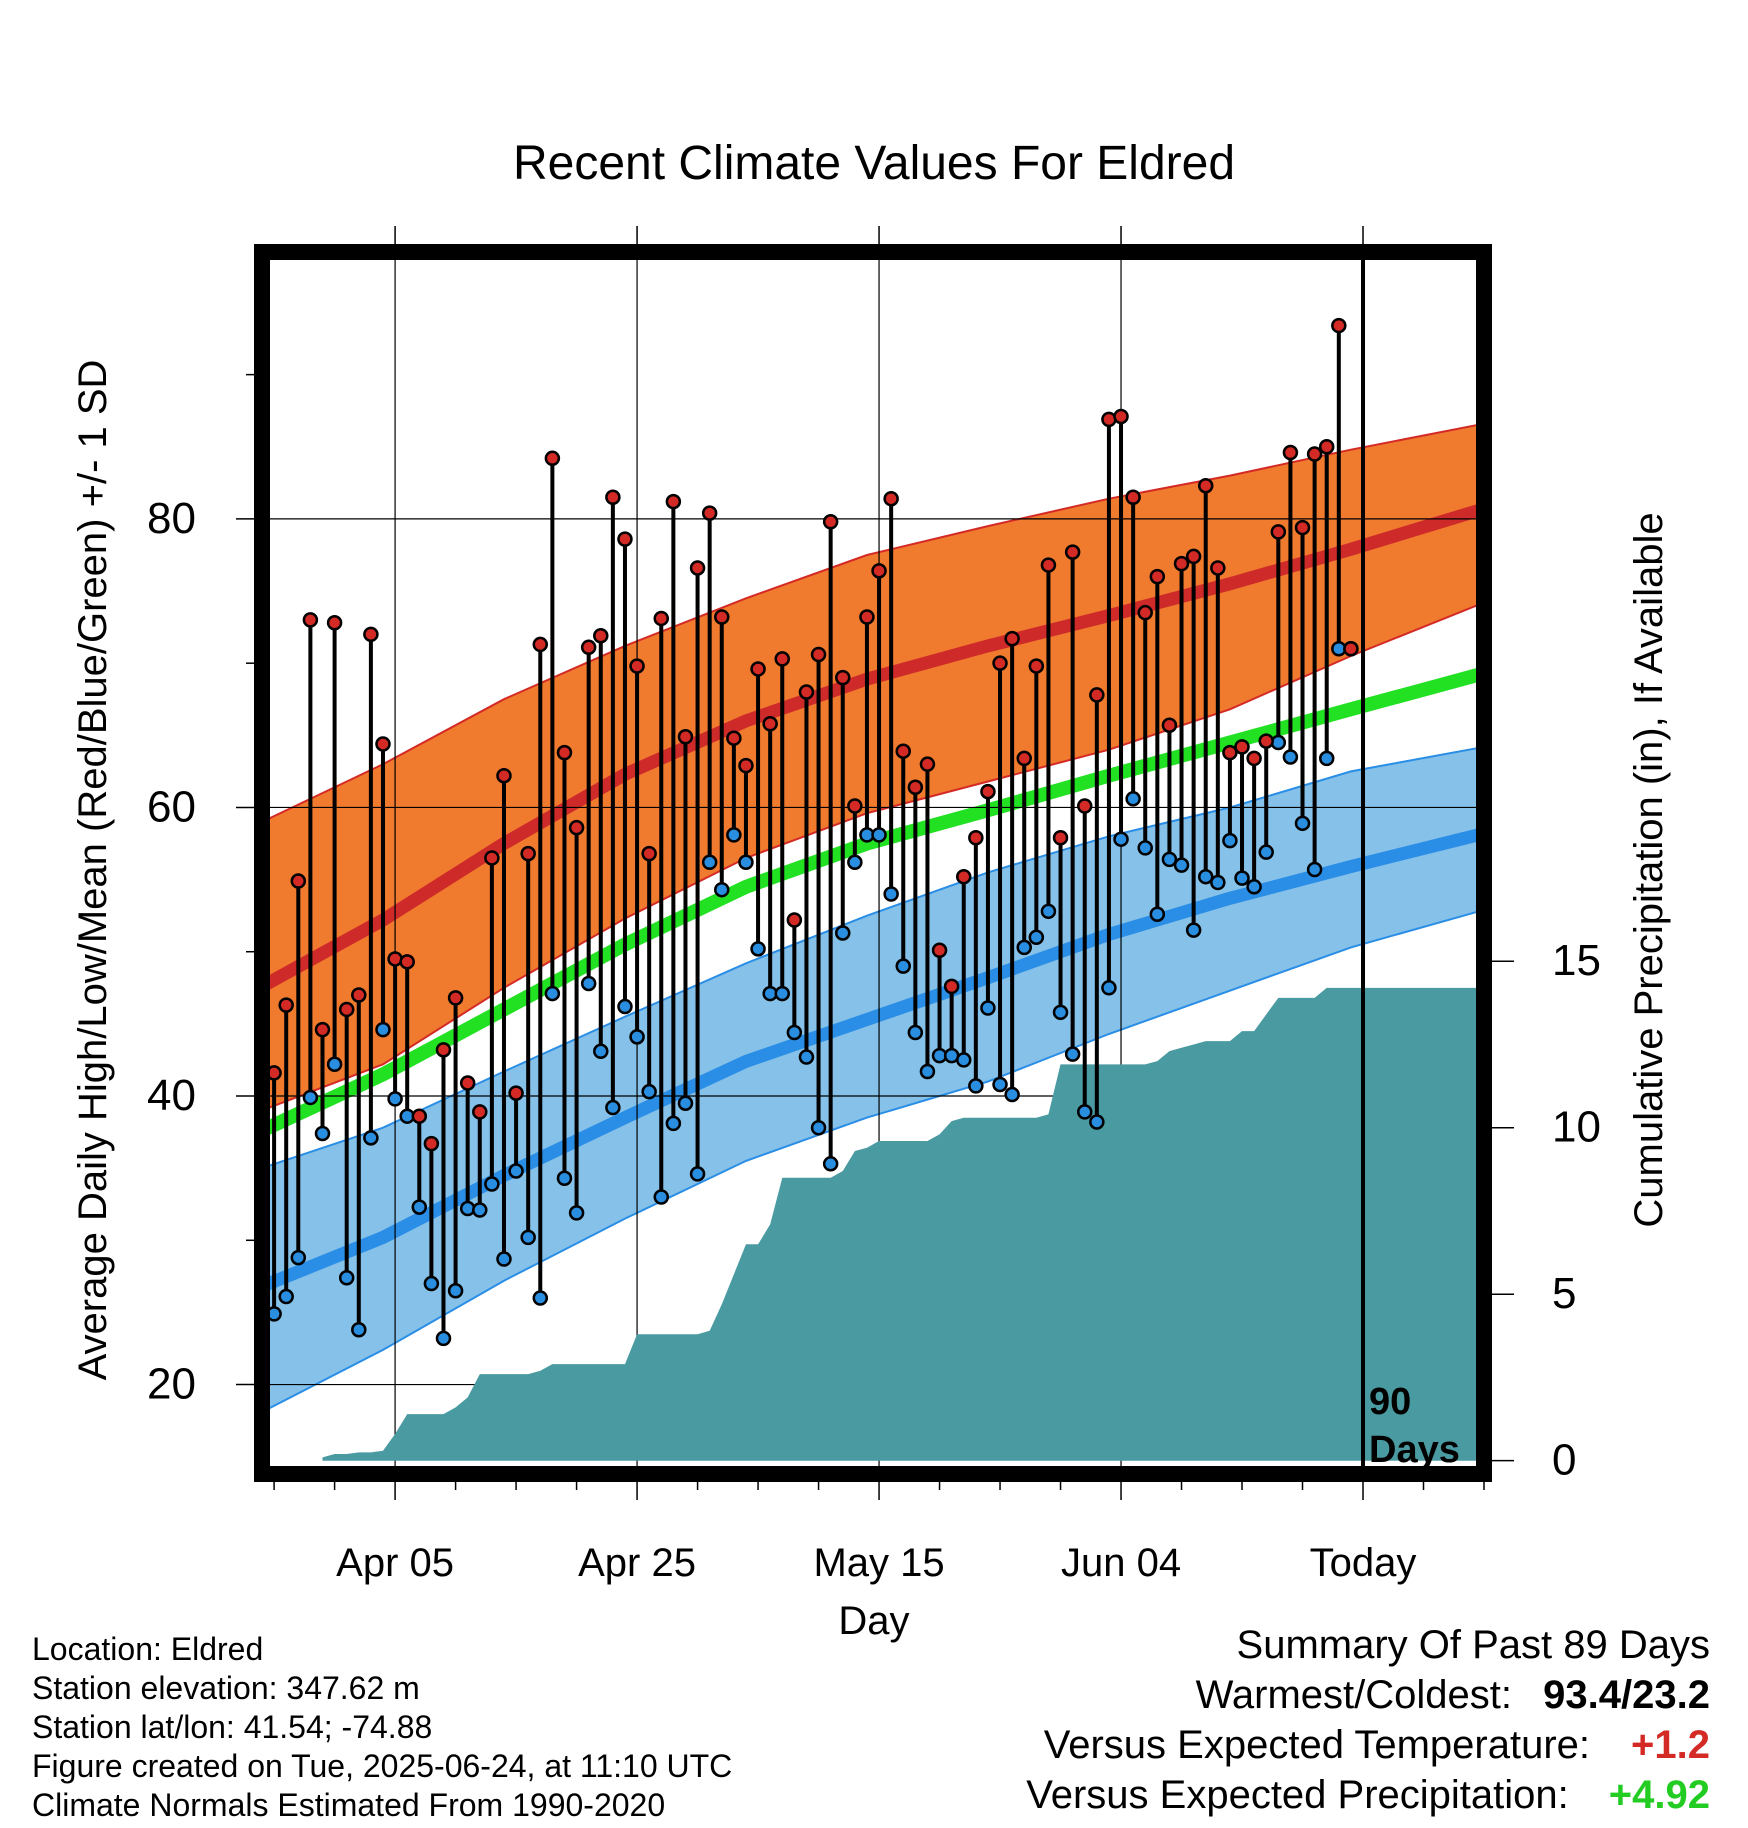 The height and width of the screenshot is (1828, 1748). What do you see at coordinates (1363, 1563) in the screenshot?
I see `x-tick-label: Today` at bounding box center [1363, 1563].